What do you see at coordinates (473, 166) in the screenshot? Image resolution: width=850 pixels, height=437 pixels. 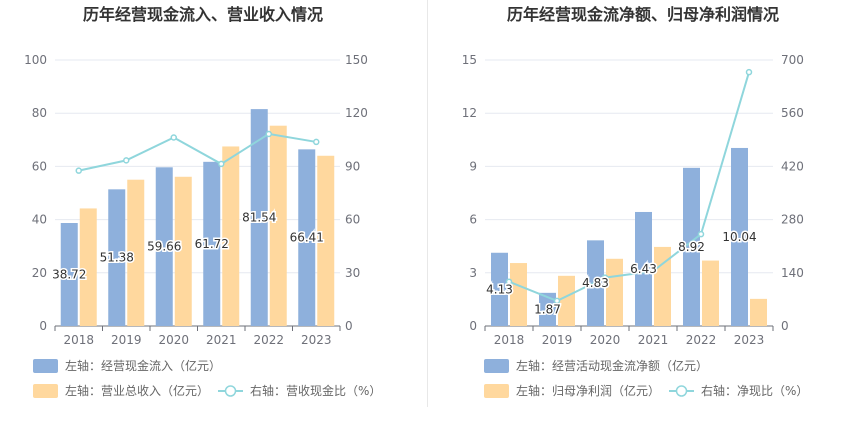 I see `chart2-left-tick-label: 9` at bounding box center [473, 166].